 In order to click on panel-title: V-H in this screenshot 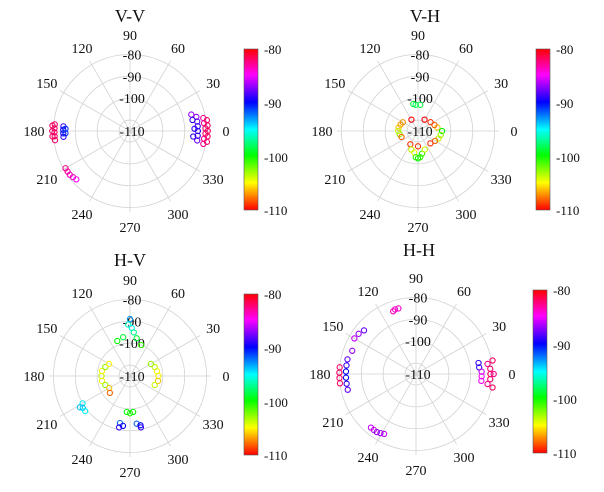, I will do `click(425, 16)`.